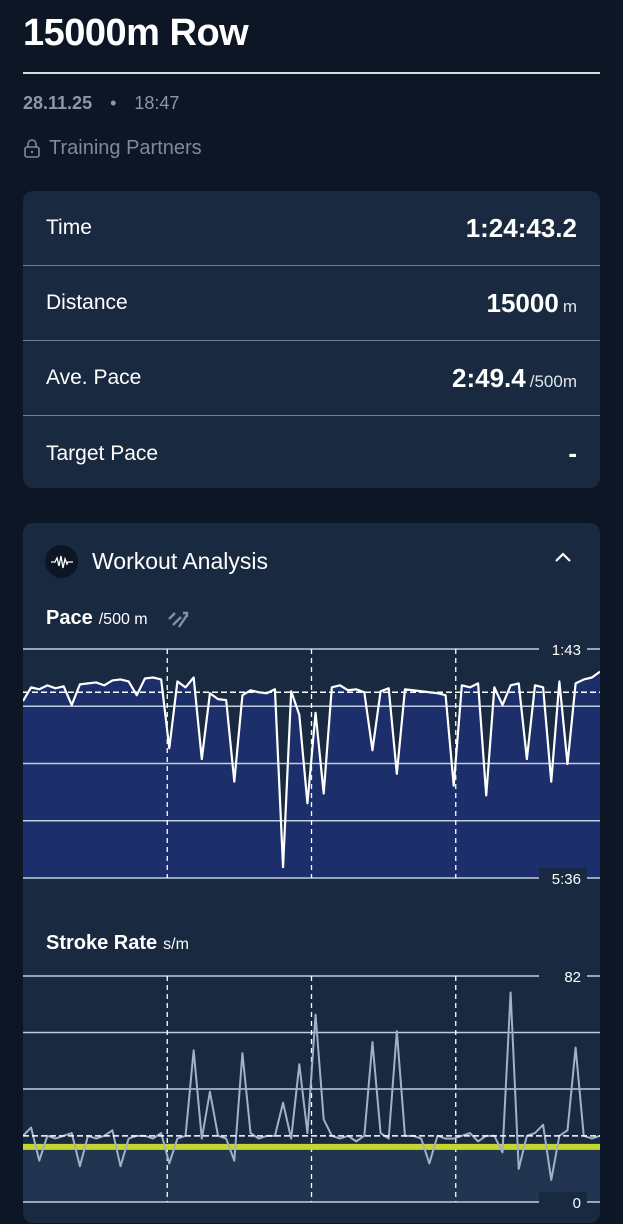 Image resolution: width=623 pixels, height=1224 pixels. What do you see at coordinates (102, 453) in the screenshot?
I see `stat-label: Target Pace` at bounding box center [102, 453].